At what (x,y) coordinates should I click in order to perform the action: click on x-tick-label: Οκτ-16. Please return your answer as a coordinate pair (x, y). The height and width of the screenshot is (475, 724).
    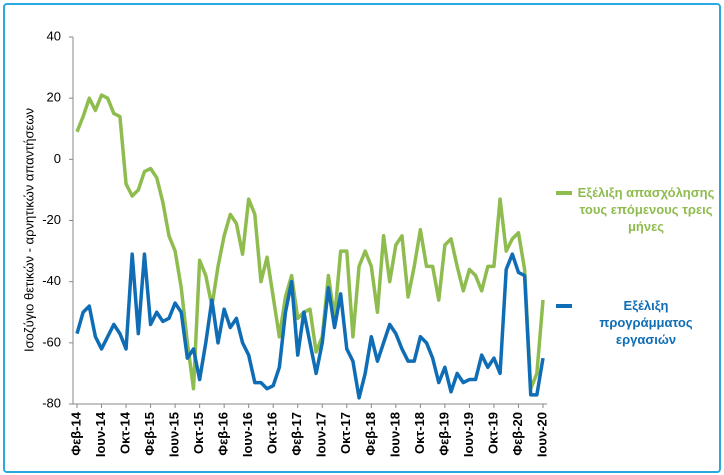
    Looking at the image, I should click on (272, 433).